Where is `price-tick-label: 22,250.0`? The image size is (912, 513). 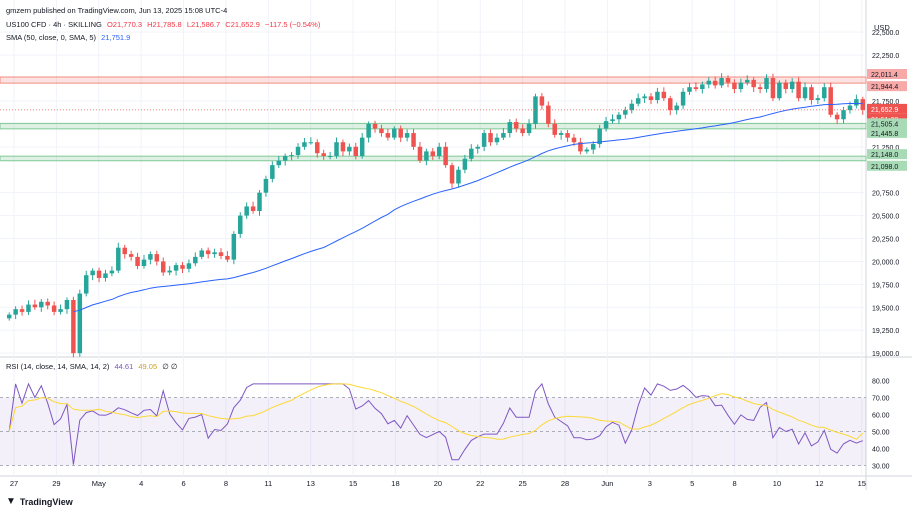
price-tick-label: 22,250.0 is located at coordinates (885, 56).